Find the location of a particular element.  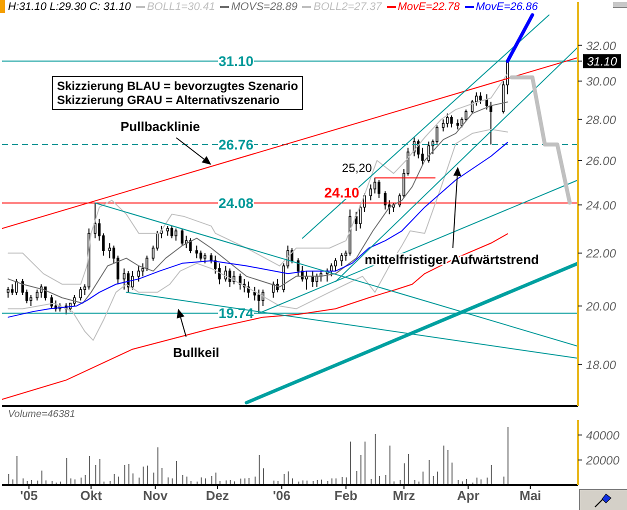

y-tick-label: 22.00 is located at coordinates (600, 253).